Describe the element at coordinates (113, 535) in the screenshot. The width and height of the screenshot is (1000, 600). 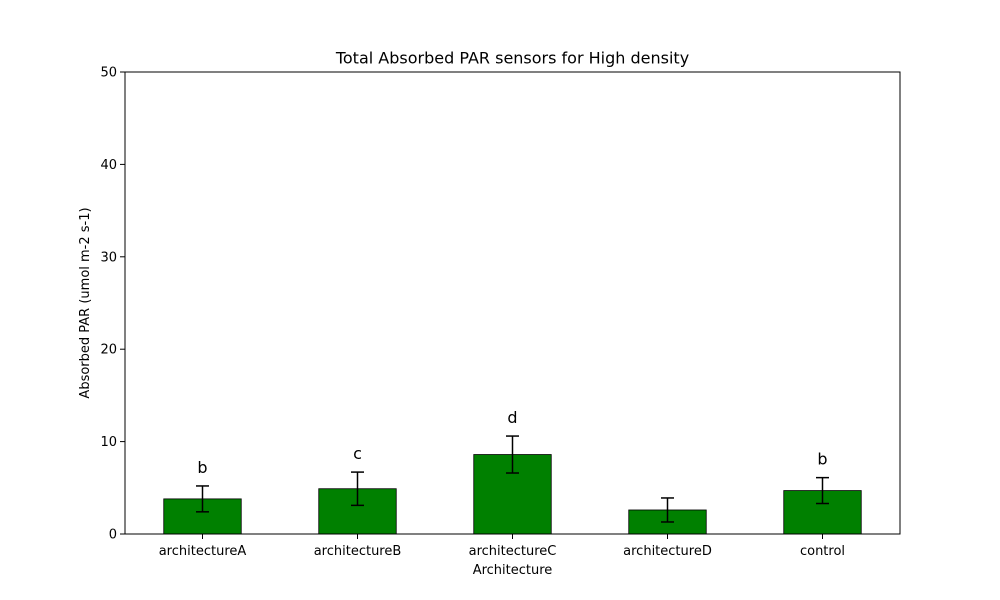
I see `y-tick-label: 0` at that location.